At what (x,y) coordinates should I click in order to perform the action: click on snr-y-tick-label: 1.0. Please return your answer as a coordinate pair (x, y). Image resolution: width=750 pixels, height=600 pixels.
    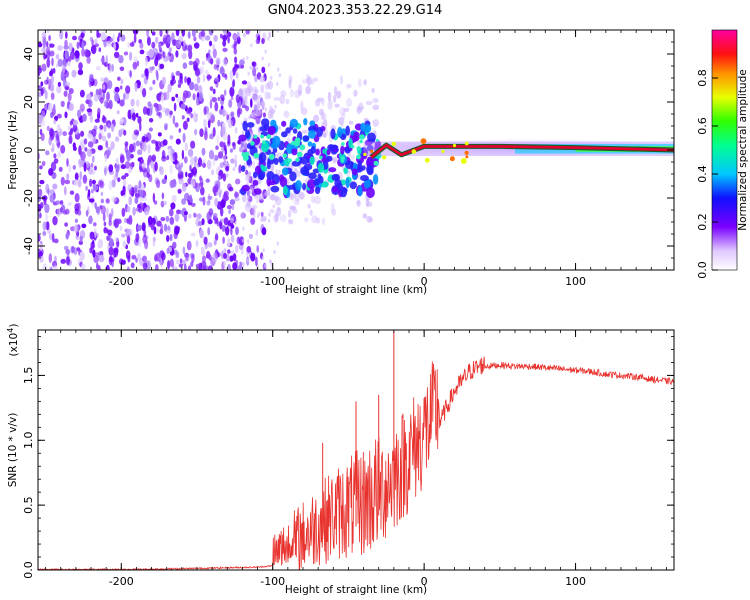
    Looking at the image, I should click on (28, 441).